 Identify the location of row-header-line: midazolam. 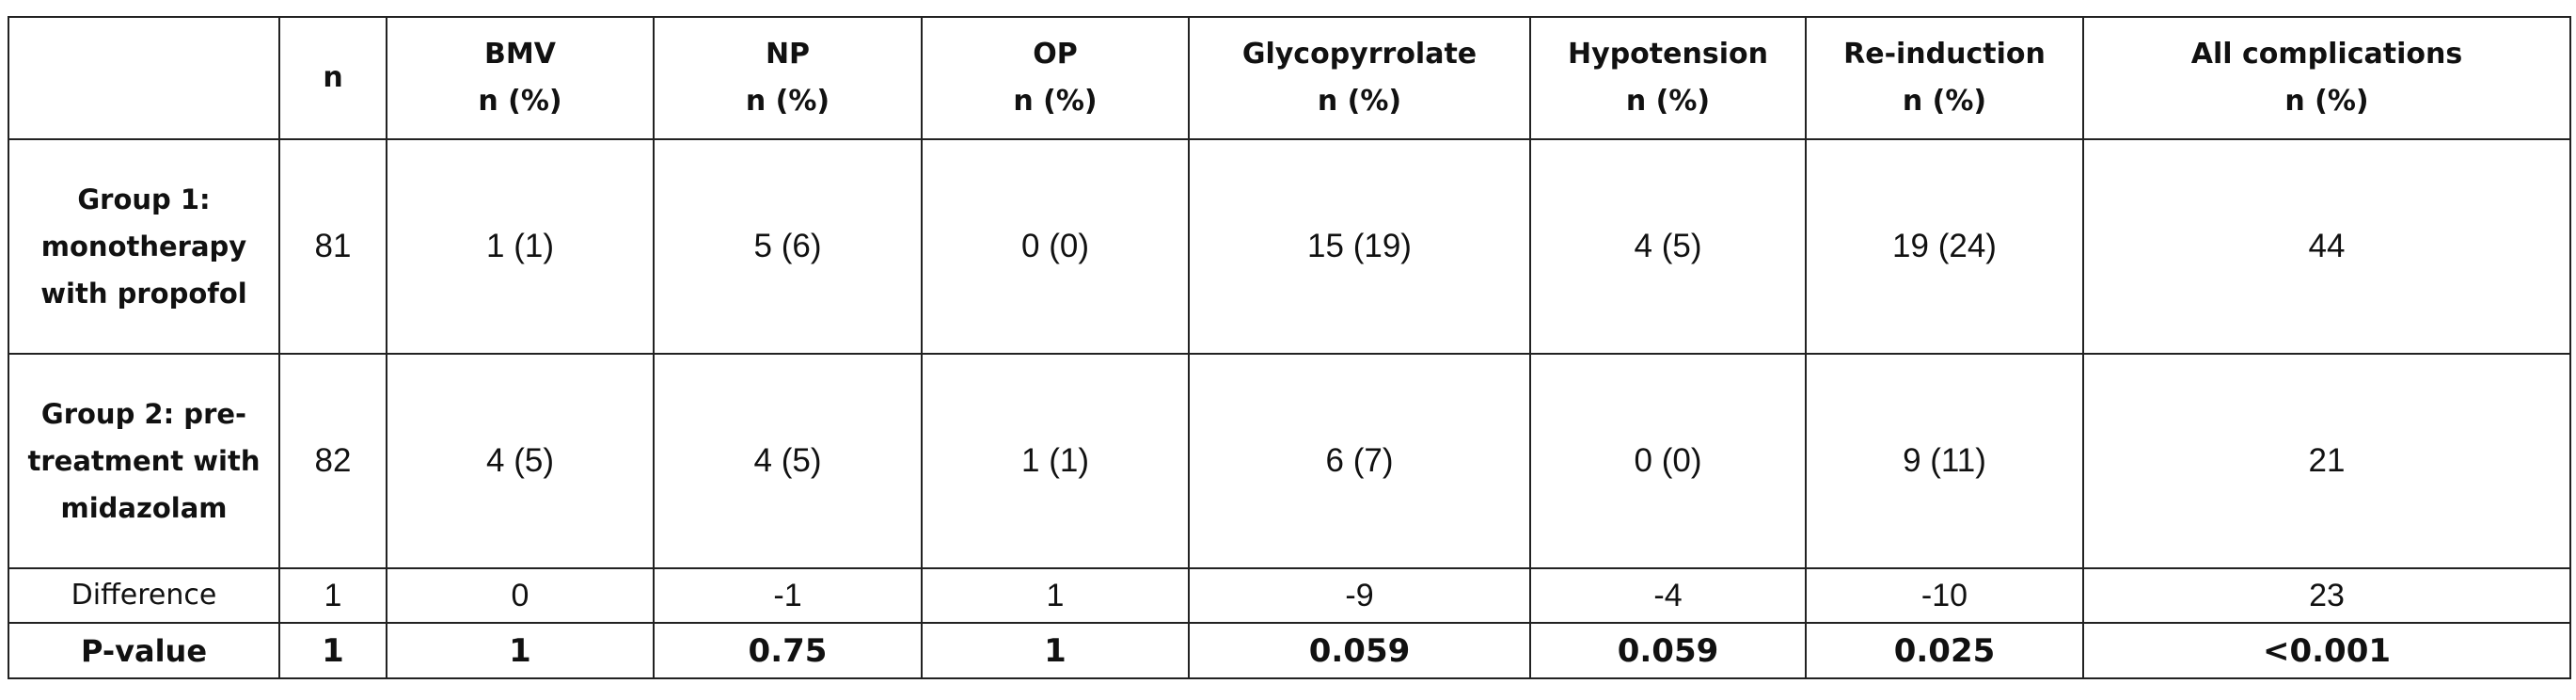
(144, 508).